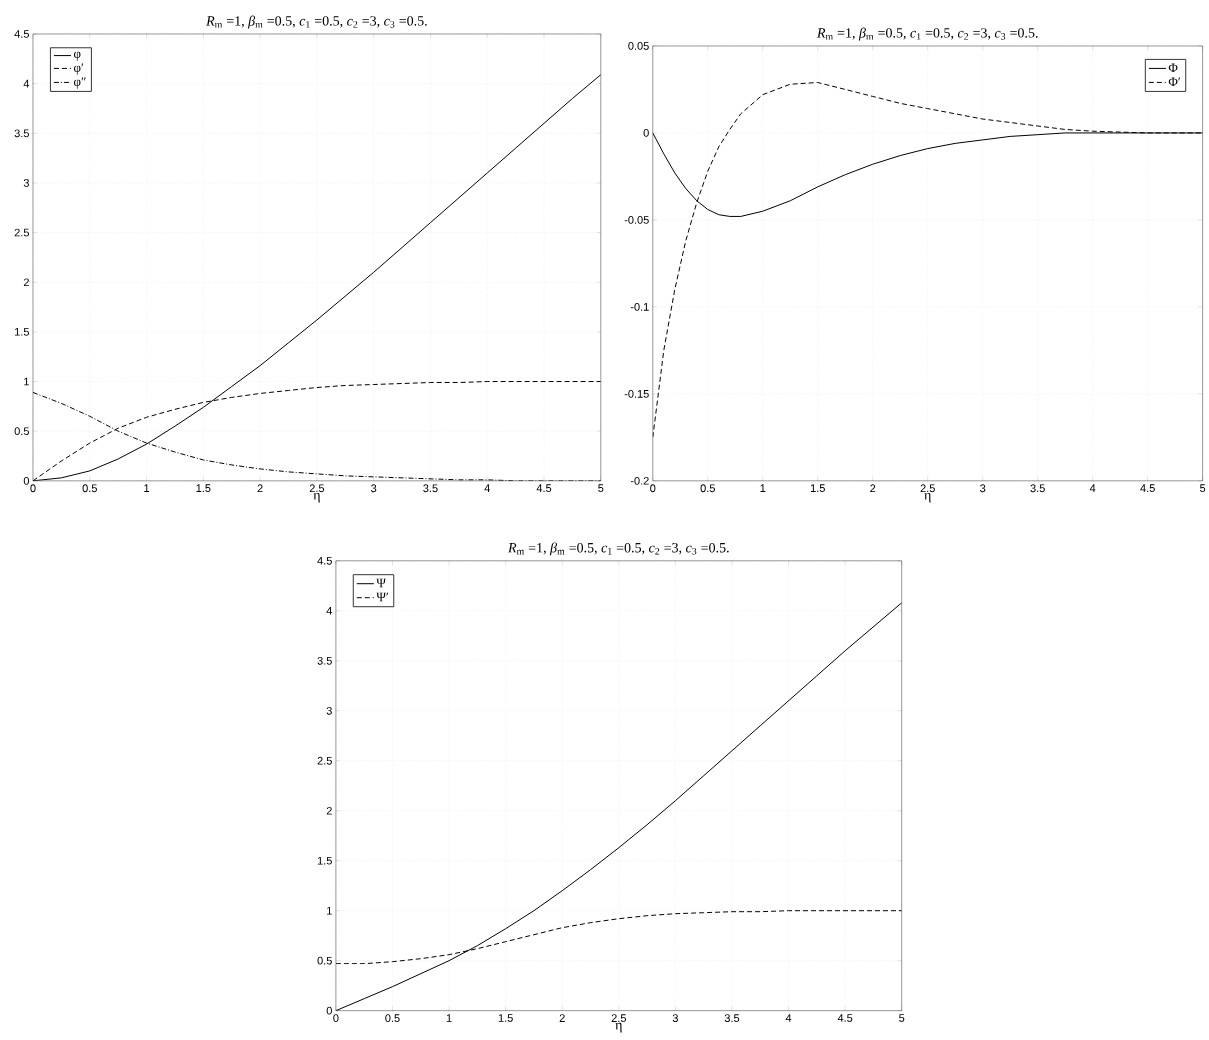 This screenshot has width=1209, height=1040. What do you see at coordinates (636, 394) in the screenshot?
I see `y-tick-label: -0.15` at bounding box center [636, 394].